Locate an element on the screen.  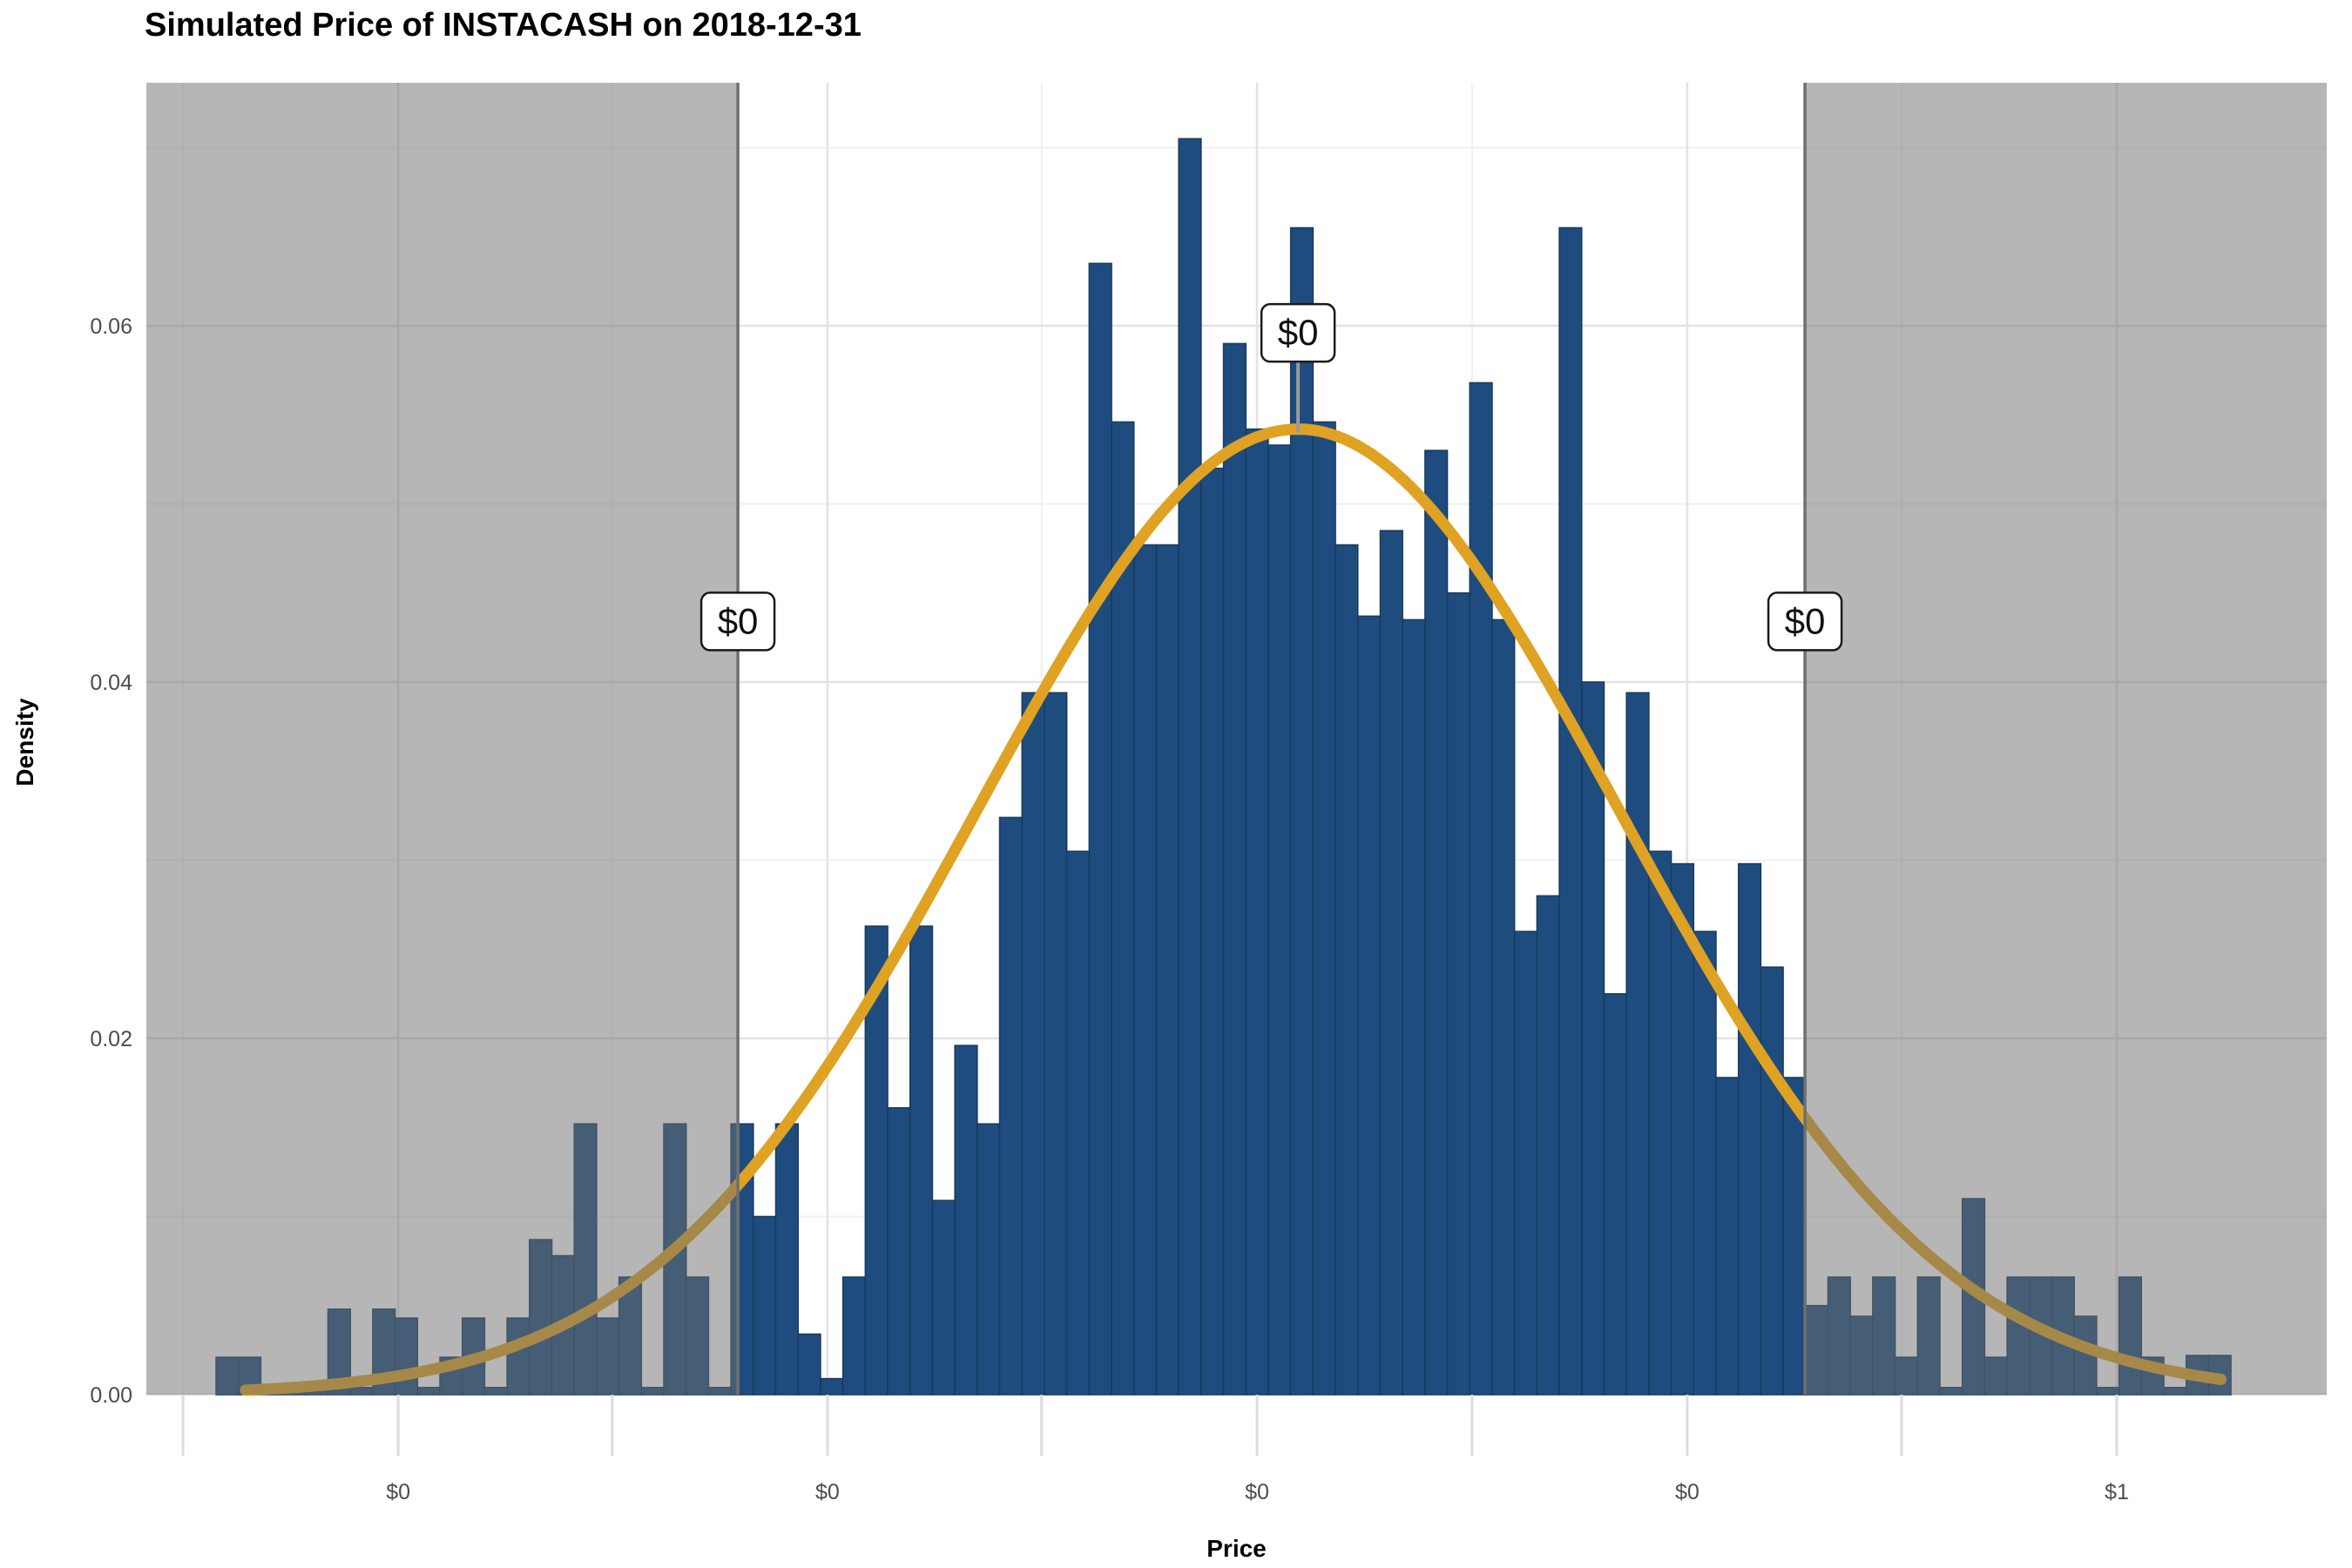
mean-price-label-box is located at coordinates (1298, 332).